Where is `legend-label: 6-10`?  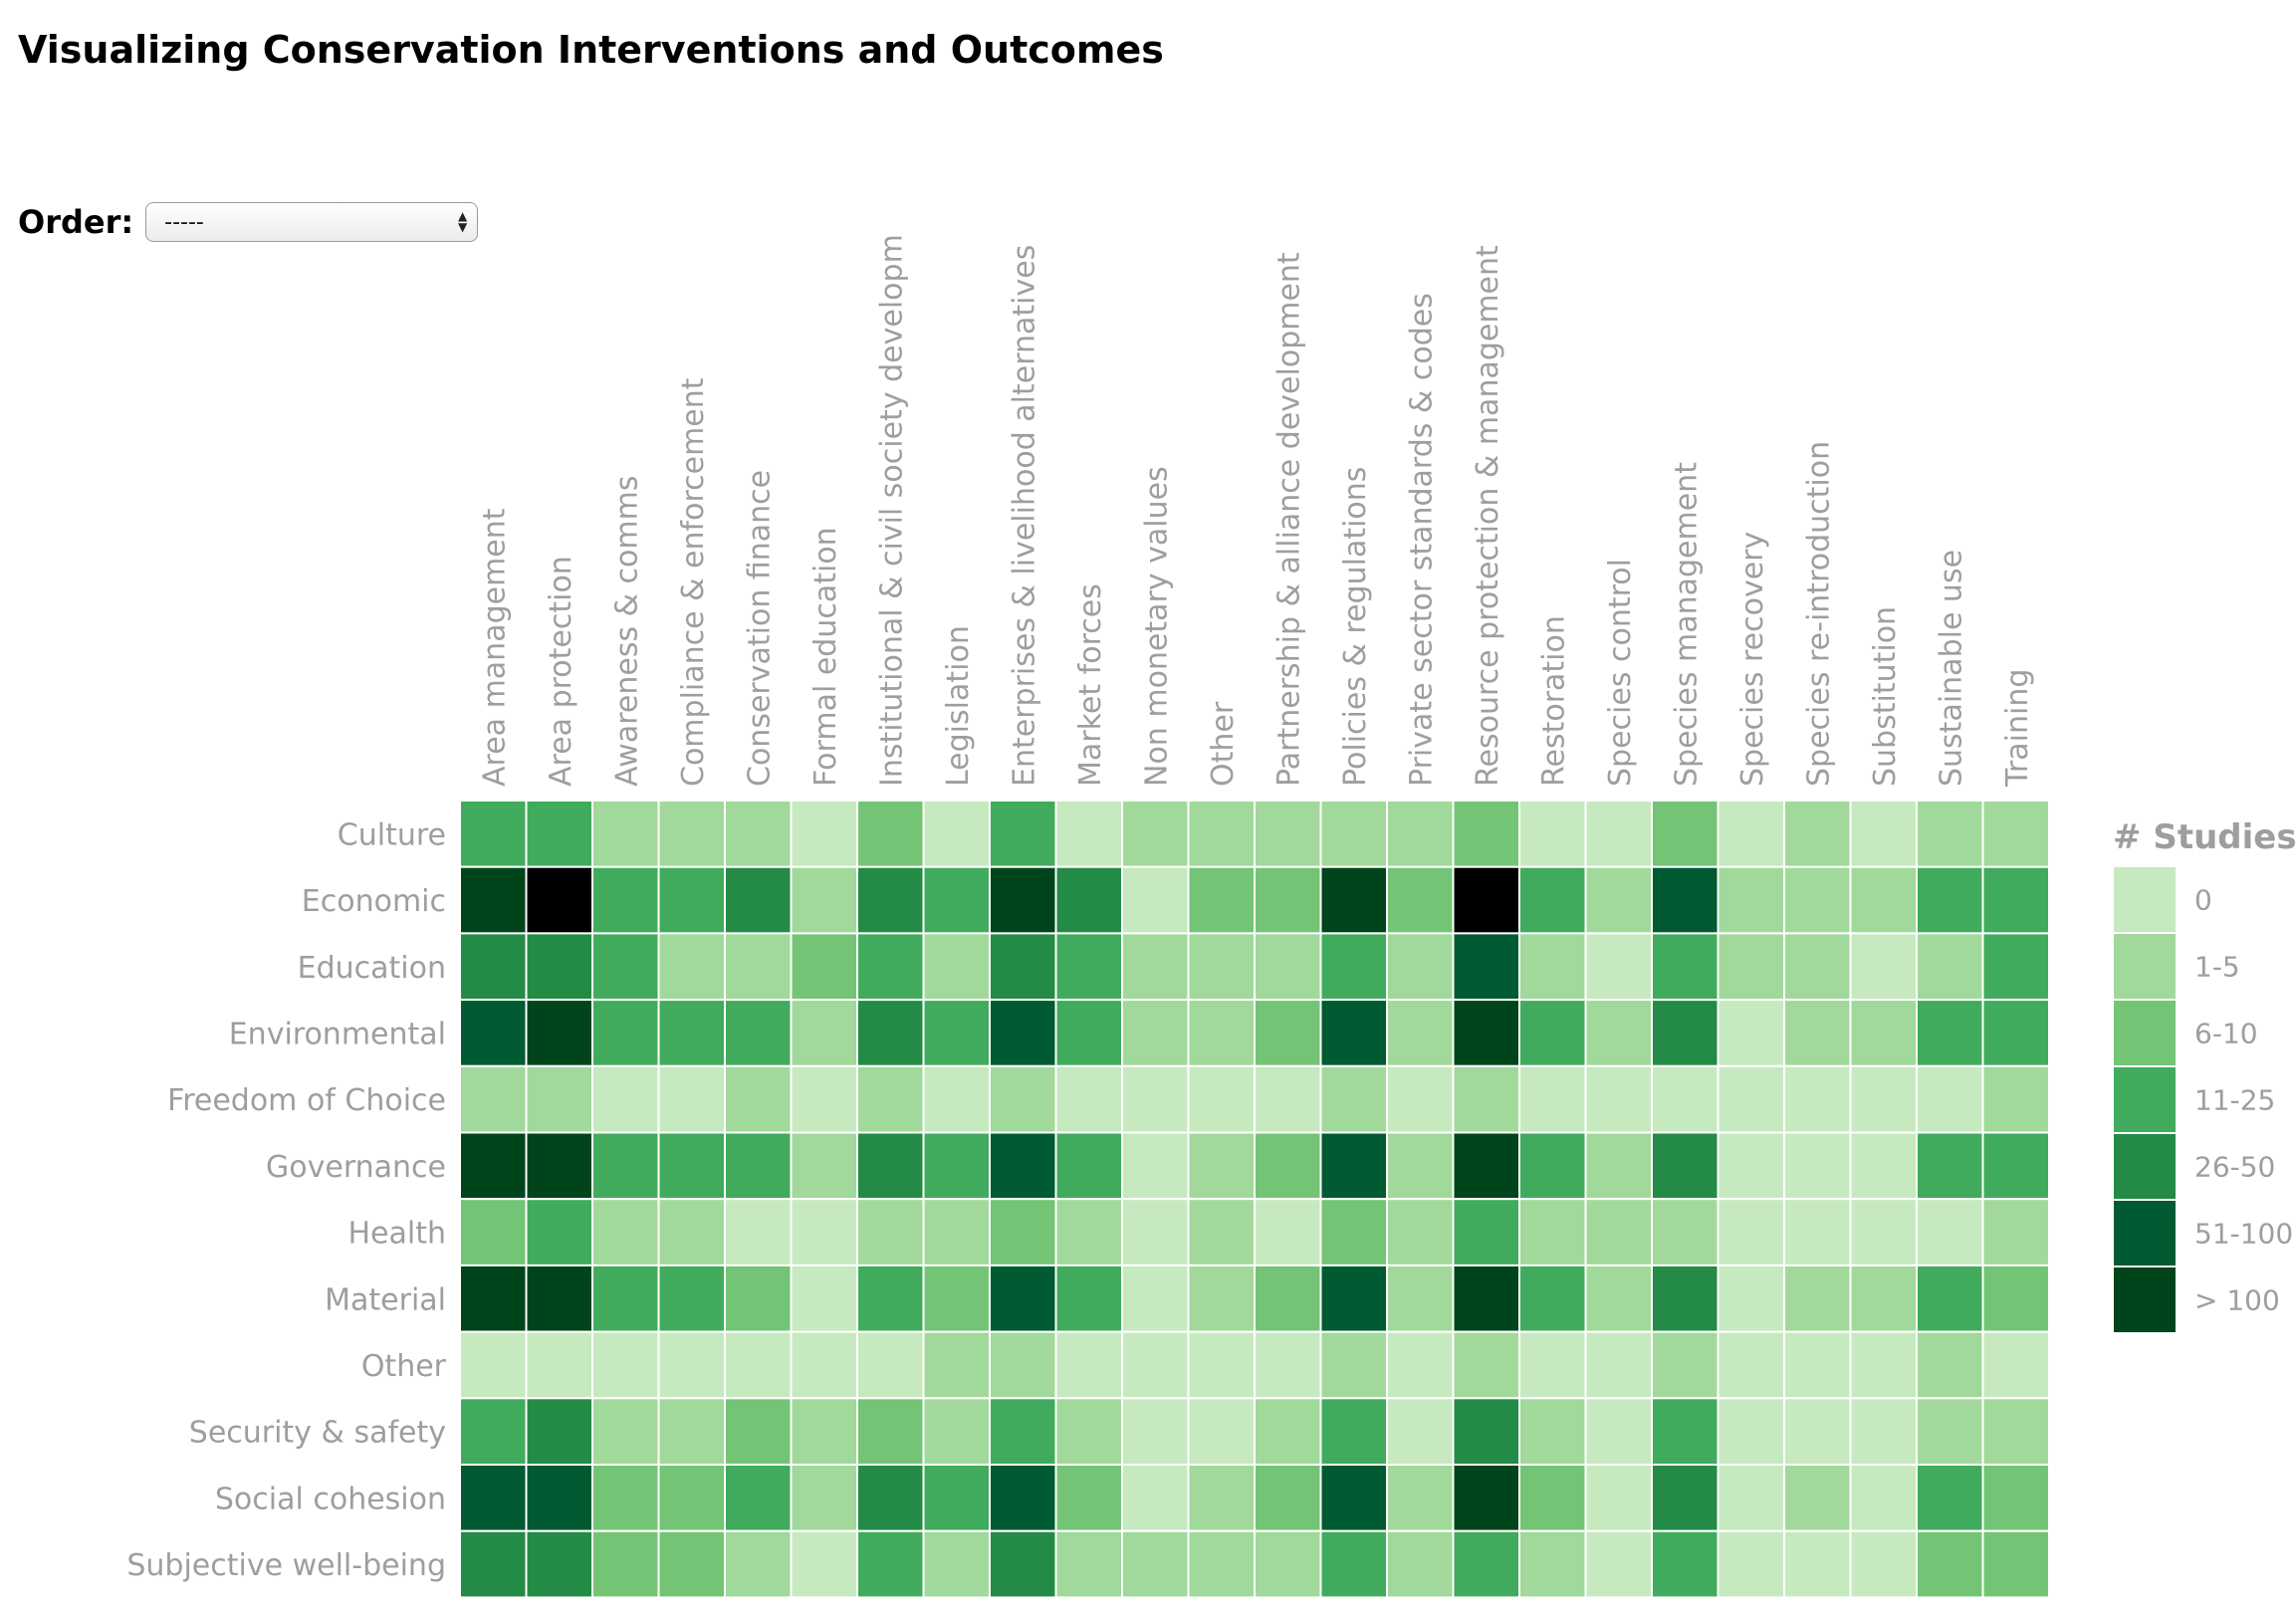 legend-label: 6-10 is located at coordinates (2226, 1034).